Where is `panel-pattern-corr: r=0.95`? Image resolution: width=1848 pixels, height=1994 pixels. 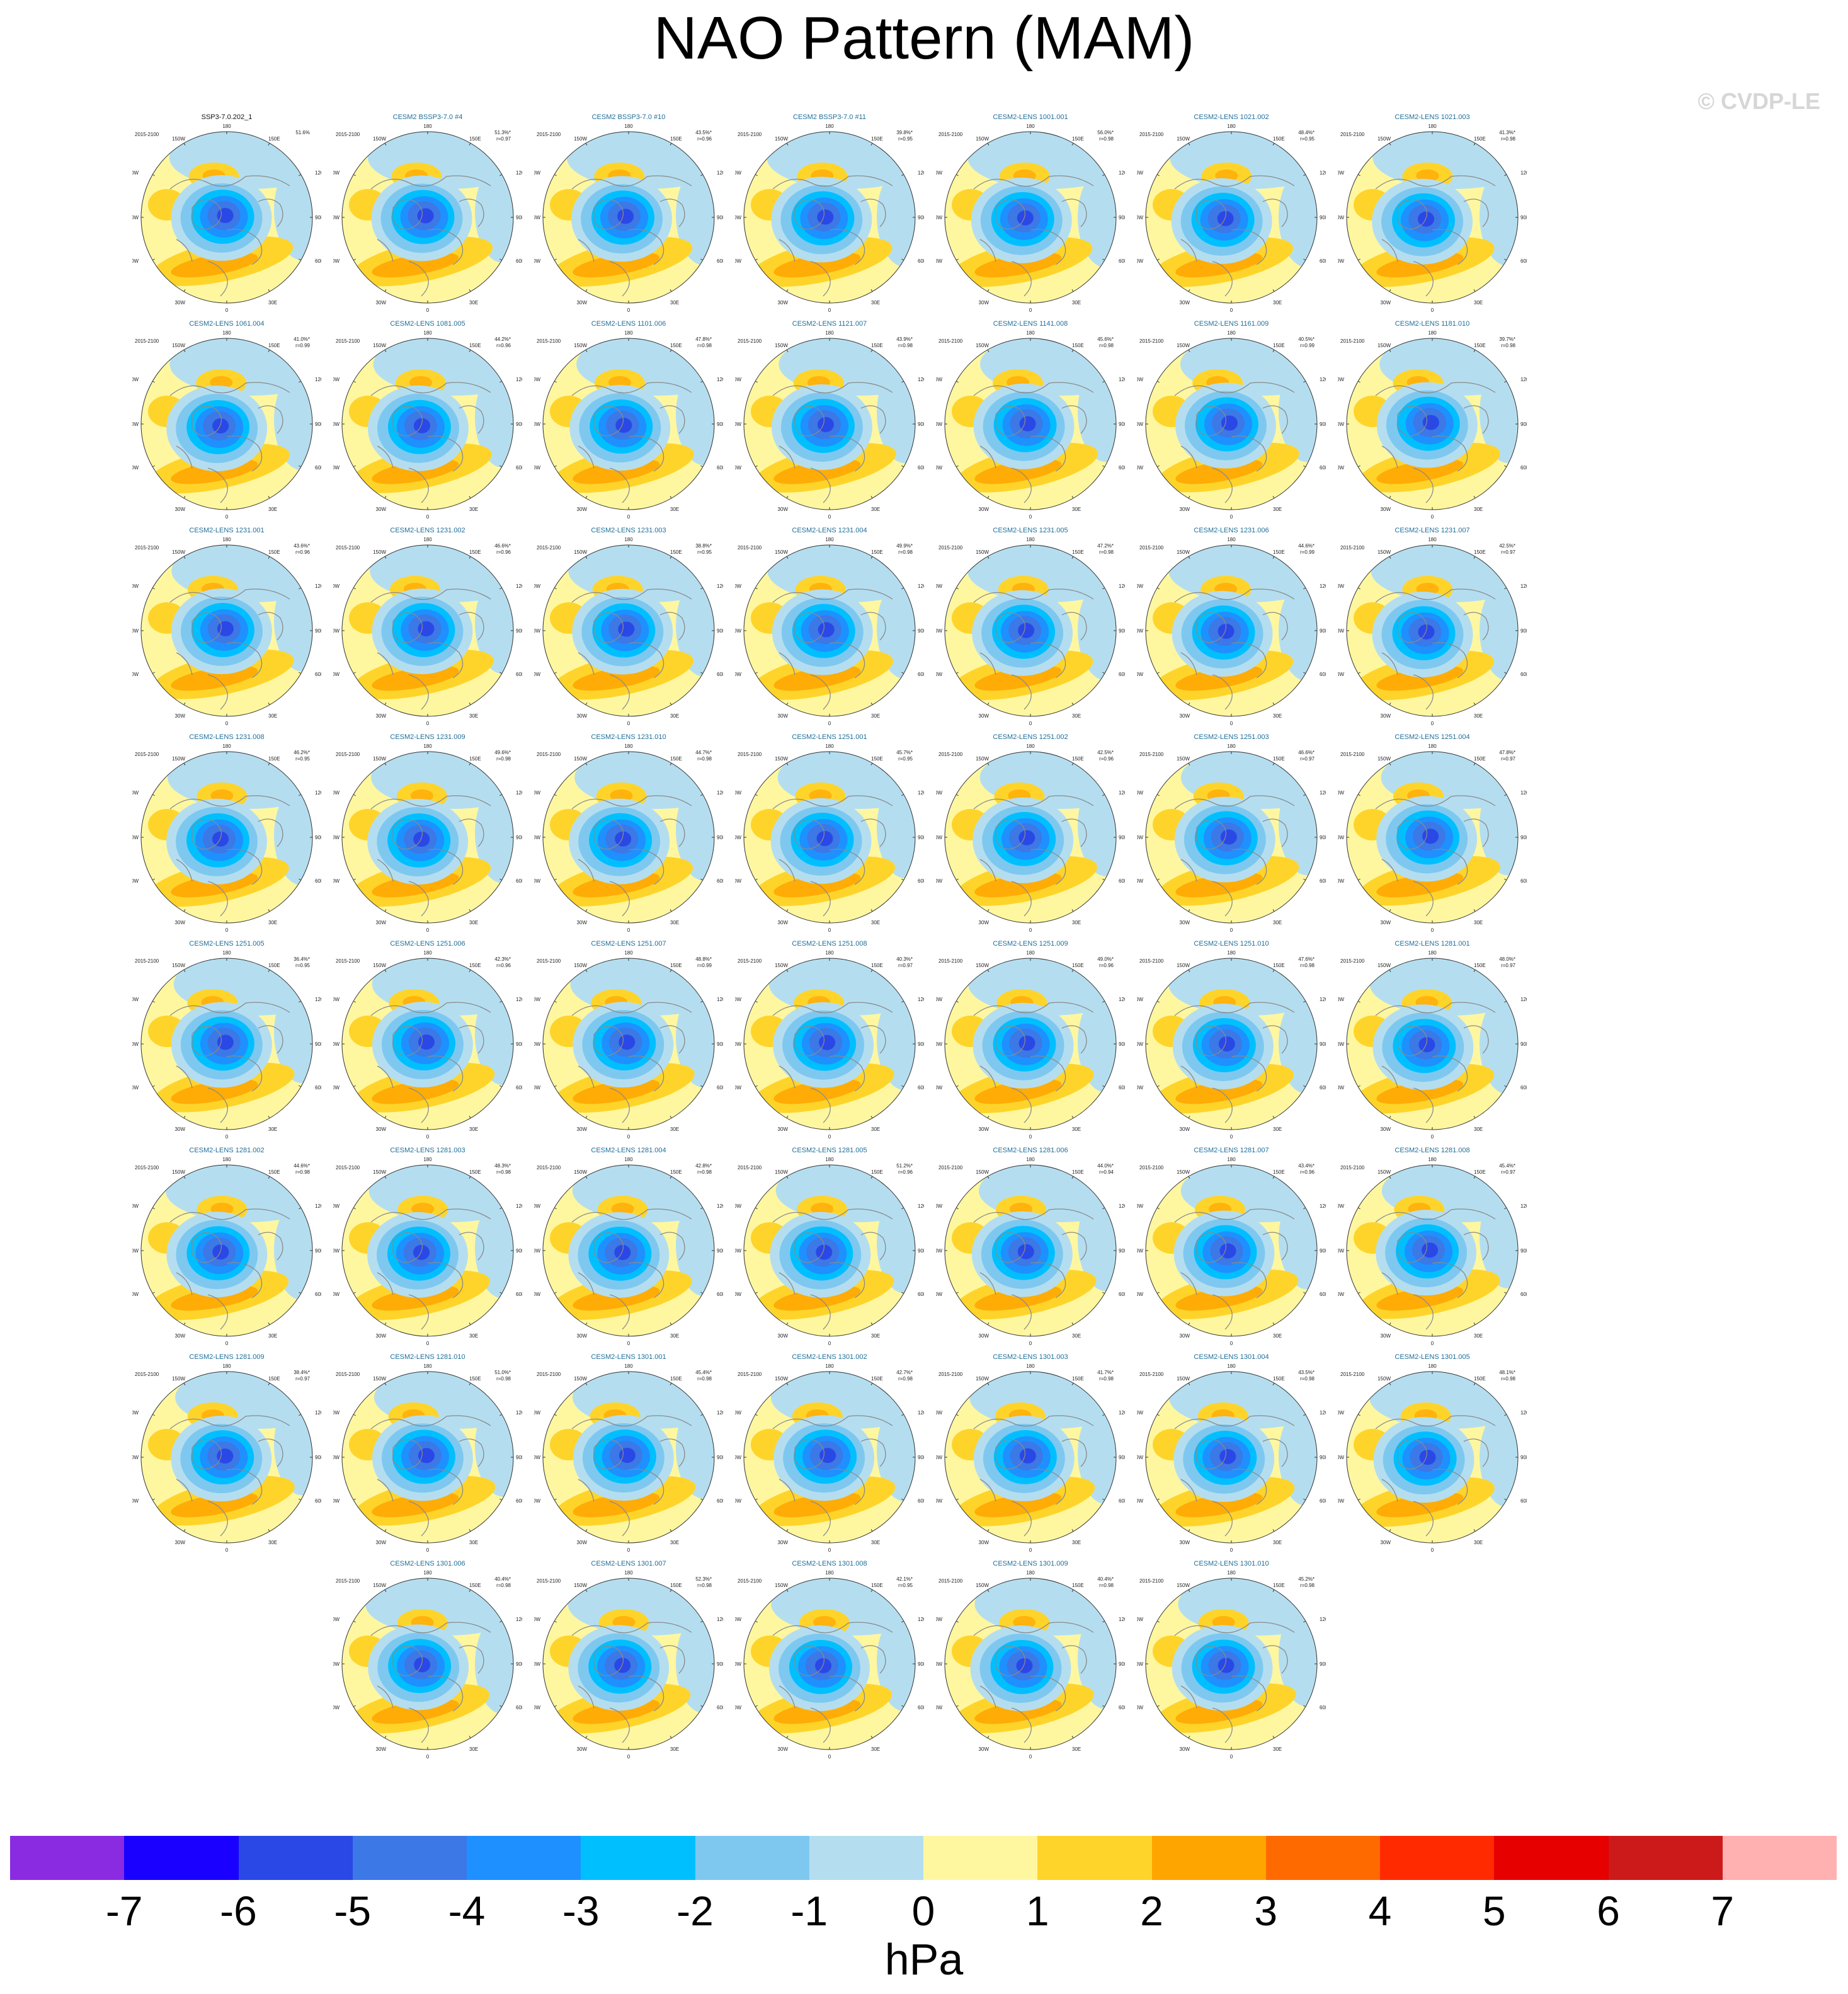
panel-pattern-corr: r=0.95 is located at coordinates (302, 759).